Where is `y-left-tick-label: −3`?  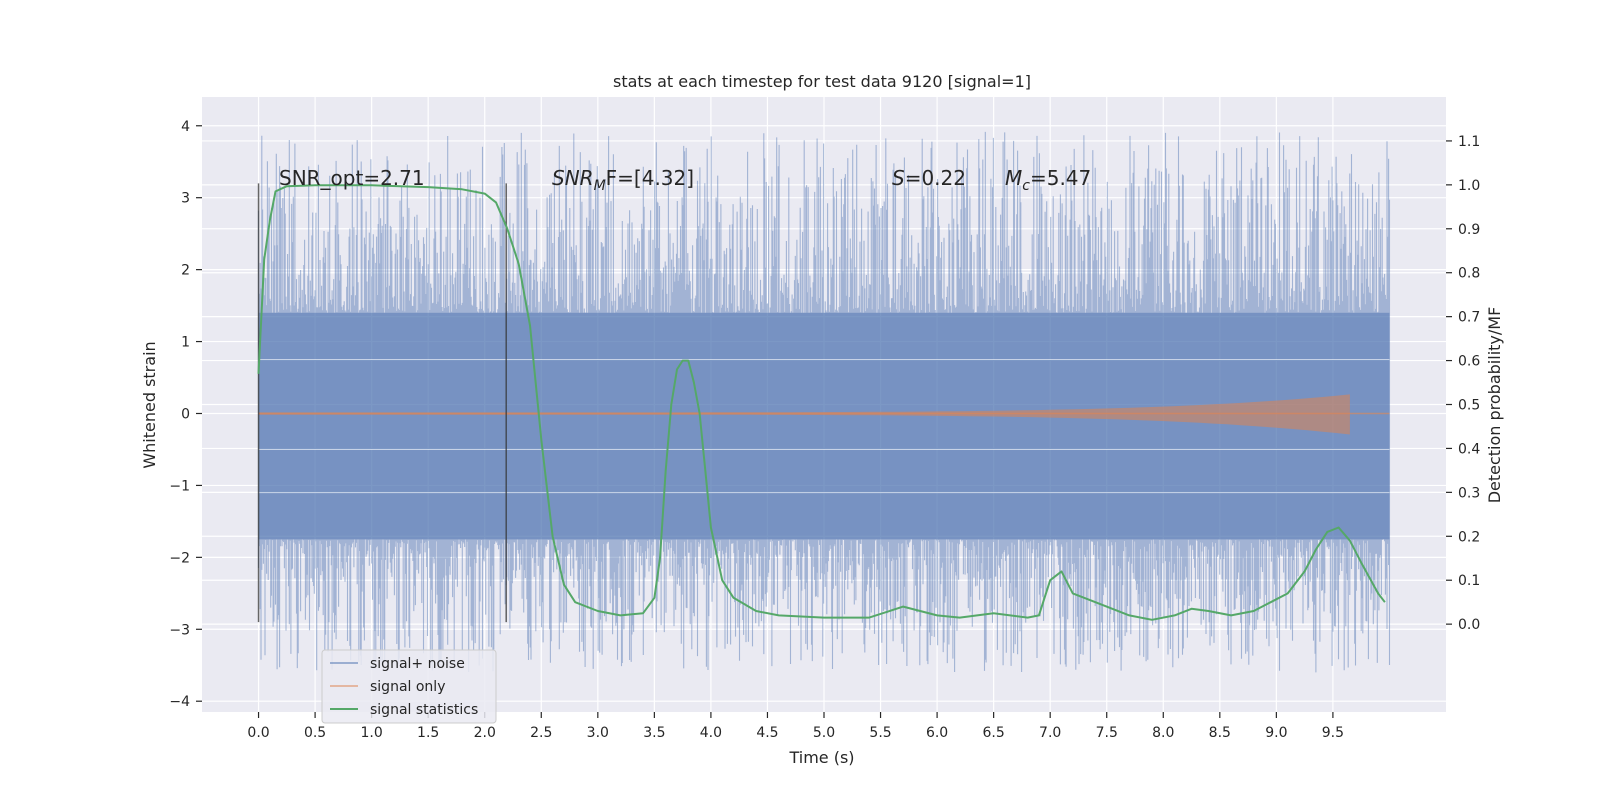 y-left-tick-label: −3 is located at coordinates (179, 630).